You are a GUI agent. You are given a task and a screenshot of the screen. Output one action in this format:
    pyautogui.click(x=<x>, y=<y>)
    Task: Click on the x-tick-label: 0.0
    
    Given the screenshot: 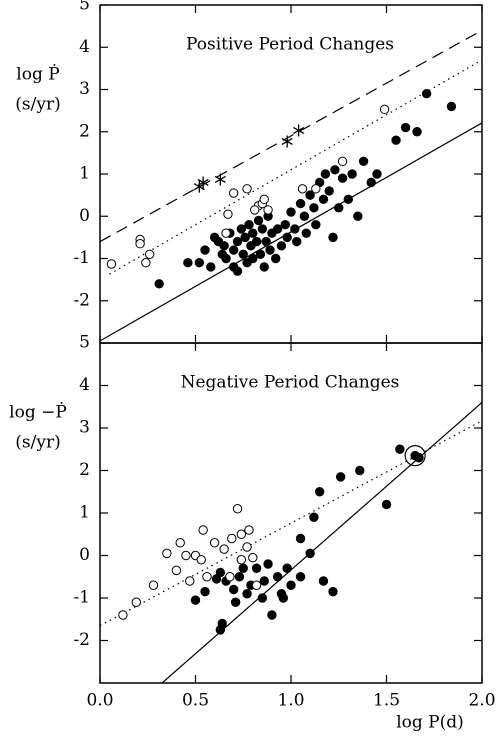 What is the action you would take?
    pyautogui.click(x=99, y=701)
    